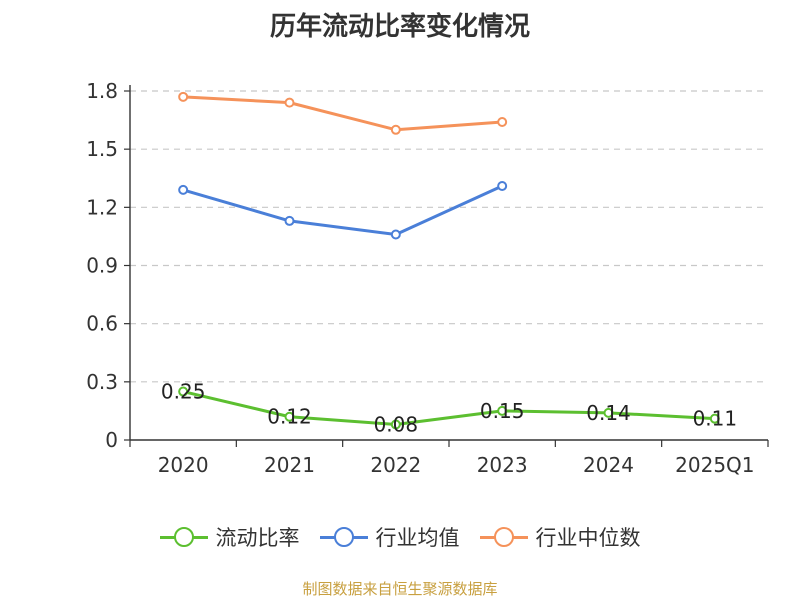  What do you see at coordinates (714, 465) in the screenshot?
I see `x-tick-label: 2025Q1` at bounding box center [714, 465].